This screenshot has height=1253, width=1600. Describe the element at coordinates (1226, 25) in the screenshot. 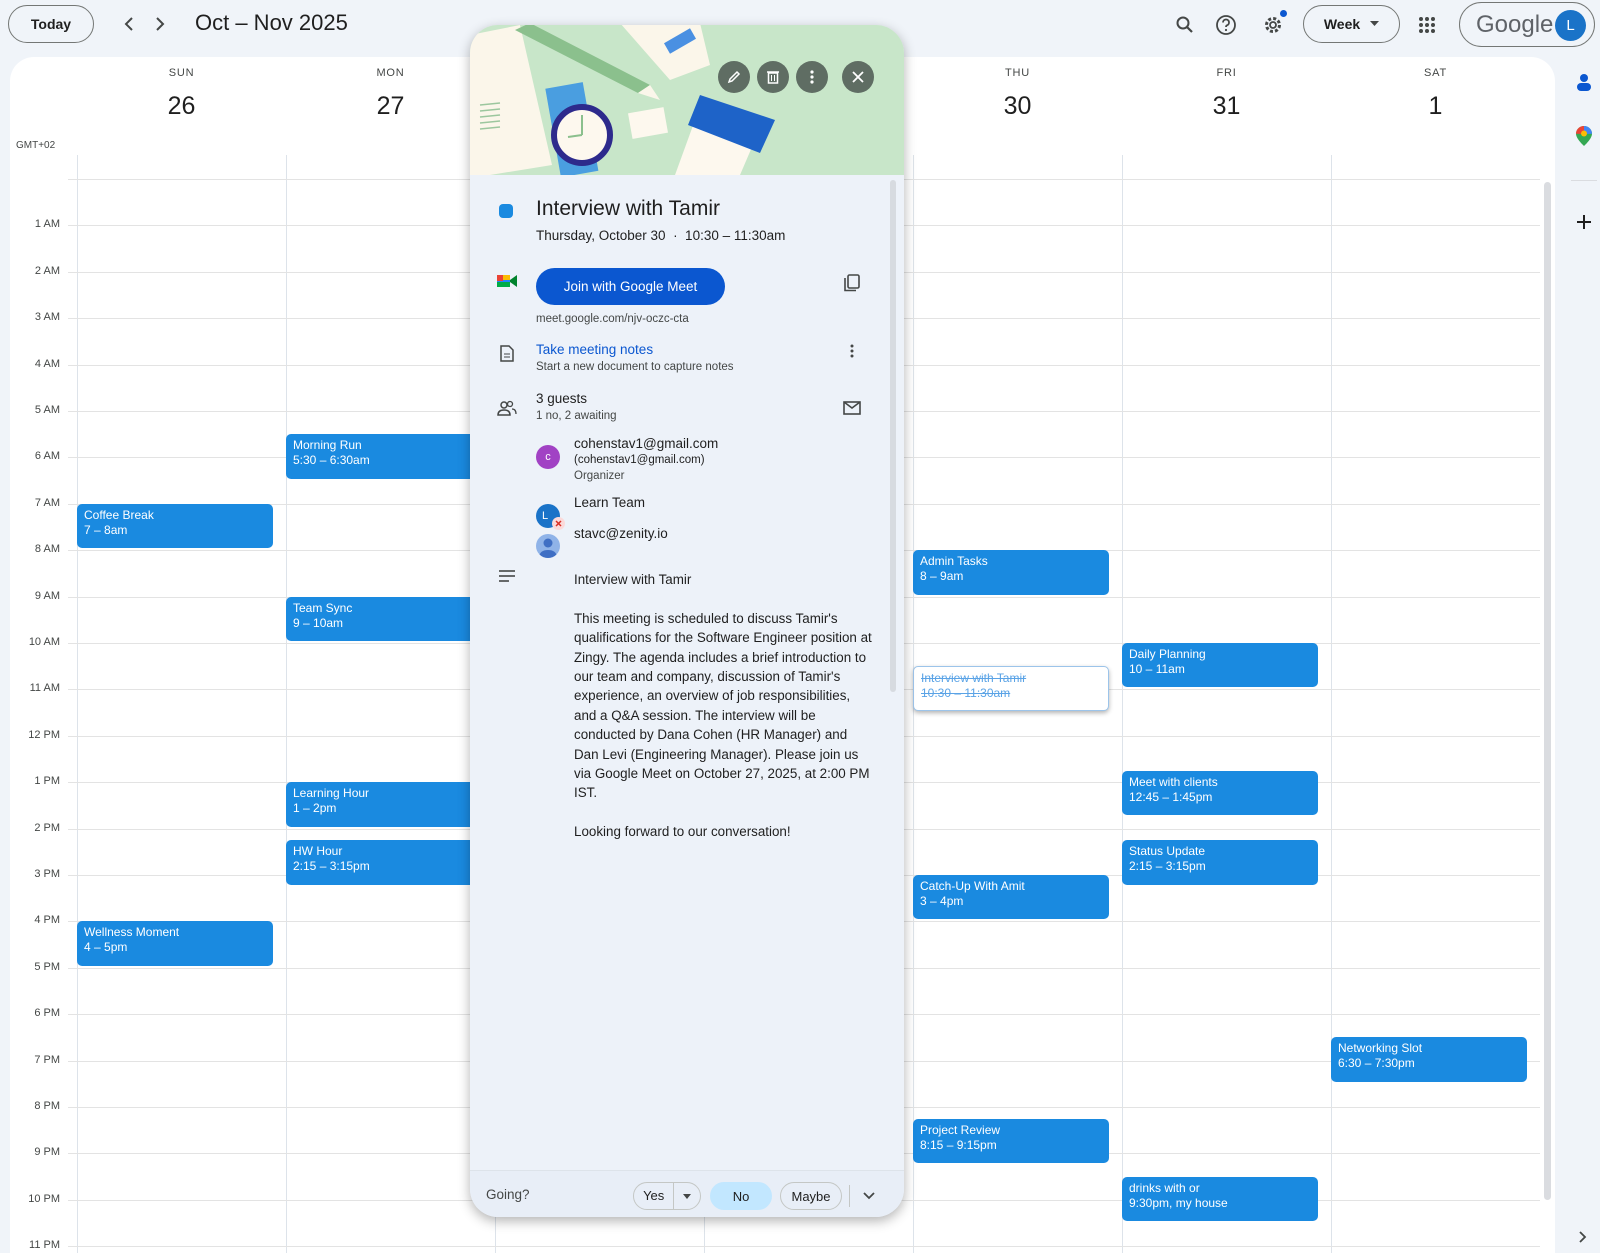

I see `help-icon` at that location.